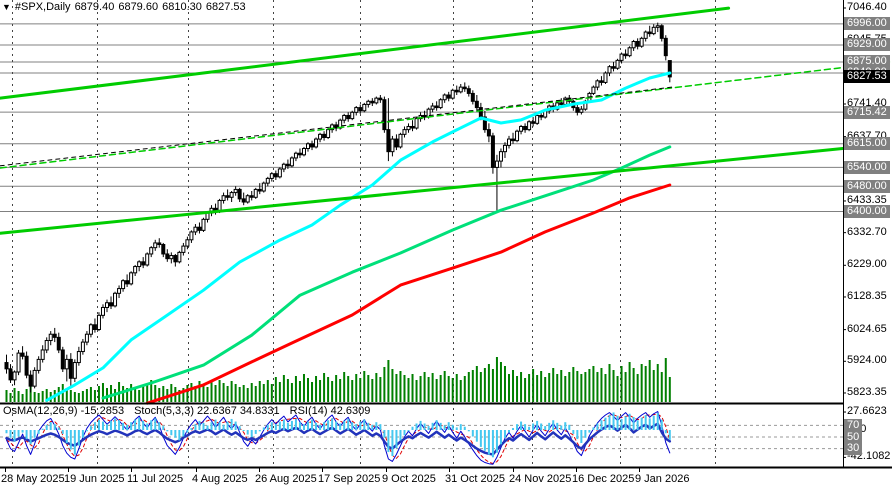 The image size is (892, 489). Describe the element at coordinates (867, 411) in the screenshot. I see `indicator-axis-top-label: 27.6623` at that location.